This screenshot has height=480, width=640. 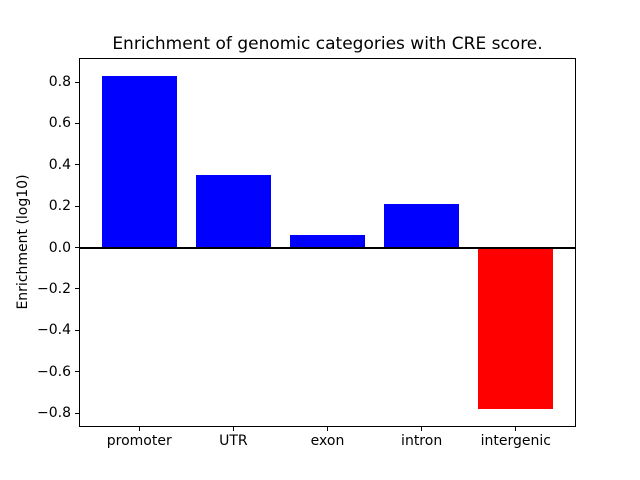 What do you see at coordinates (54, 288) in the screenshot?
I see `y-tick-label-−0.2: −0.2` at bounding box center [54, 288].